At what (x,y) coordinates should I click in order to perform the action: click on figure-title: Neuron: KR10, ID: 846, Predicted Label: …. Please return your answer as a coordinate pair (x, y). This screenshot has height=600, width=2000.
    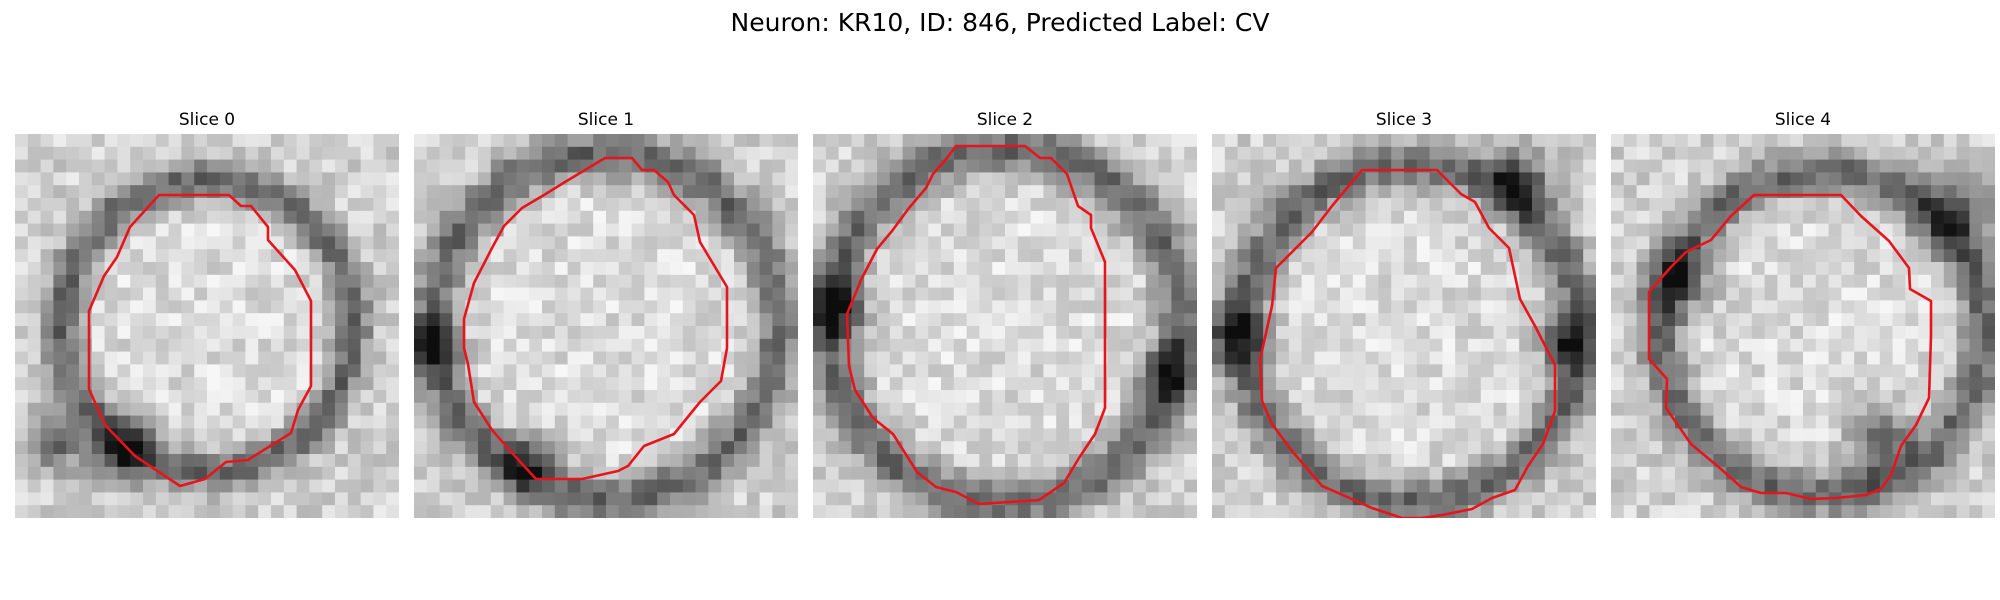
    Looking at the image, I should click on (1000, 22).